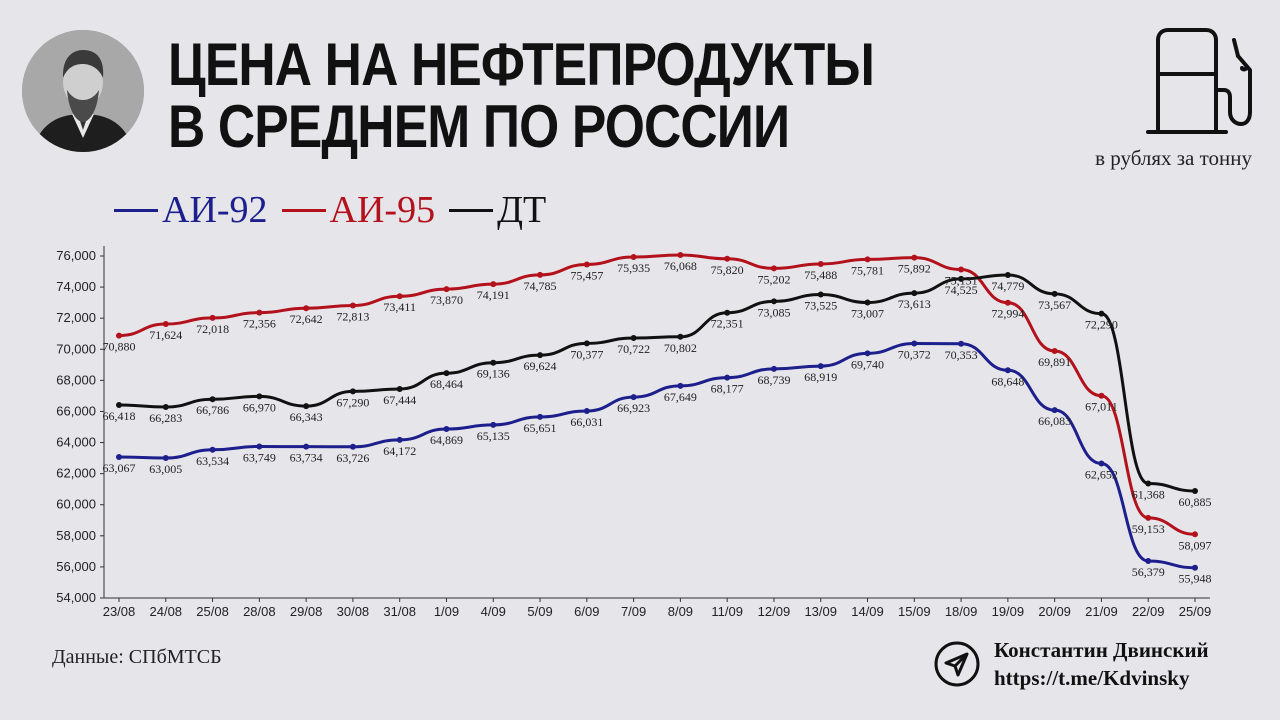 This screenshot has width=1280, height=720. Describe the element at coordinates (727, 611) in the screenshot. I see `x-tick-label: 11/09` at that location.